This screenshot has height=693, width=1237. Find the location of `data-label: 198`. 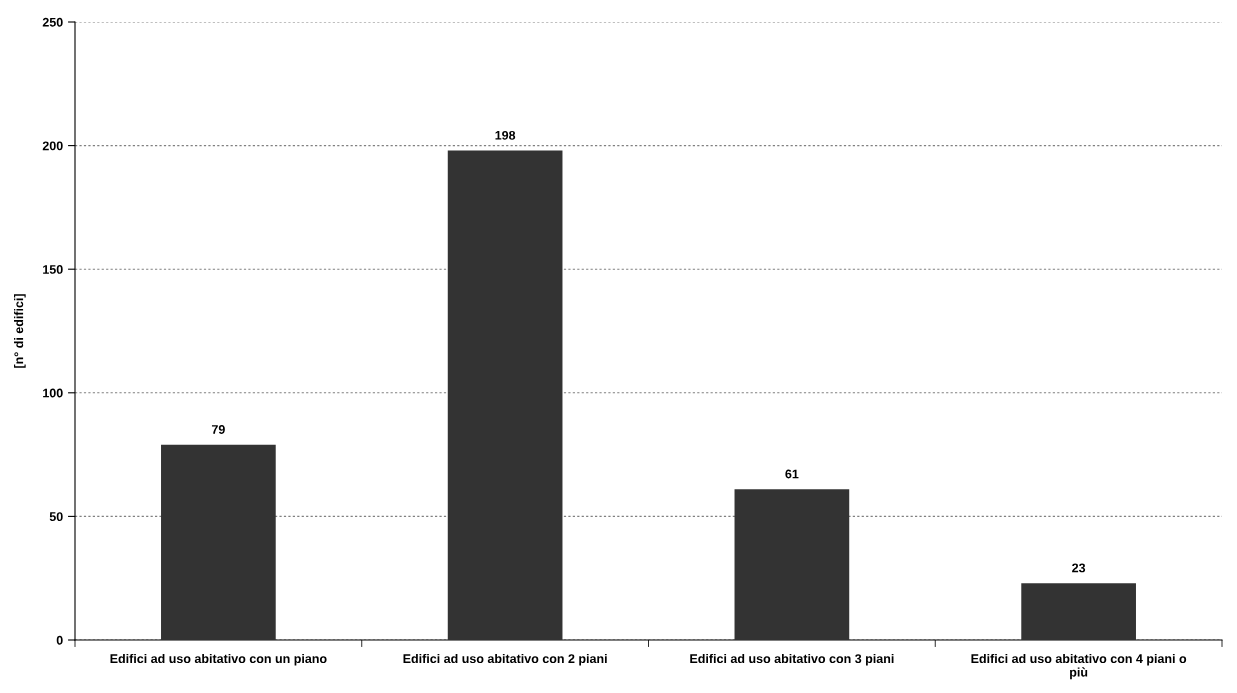

data-label: 198 is located at coordinates (505, 135).